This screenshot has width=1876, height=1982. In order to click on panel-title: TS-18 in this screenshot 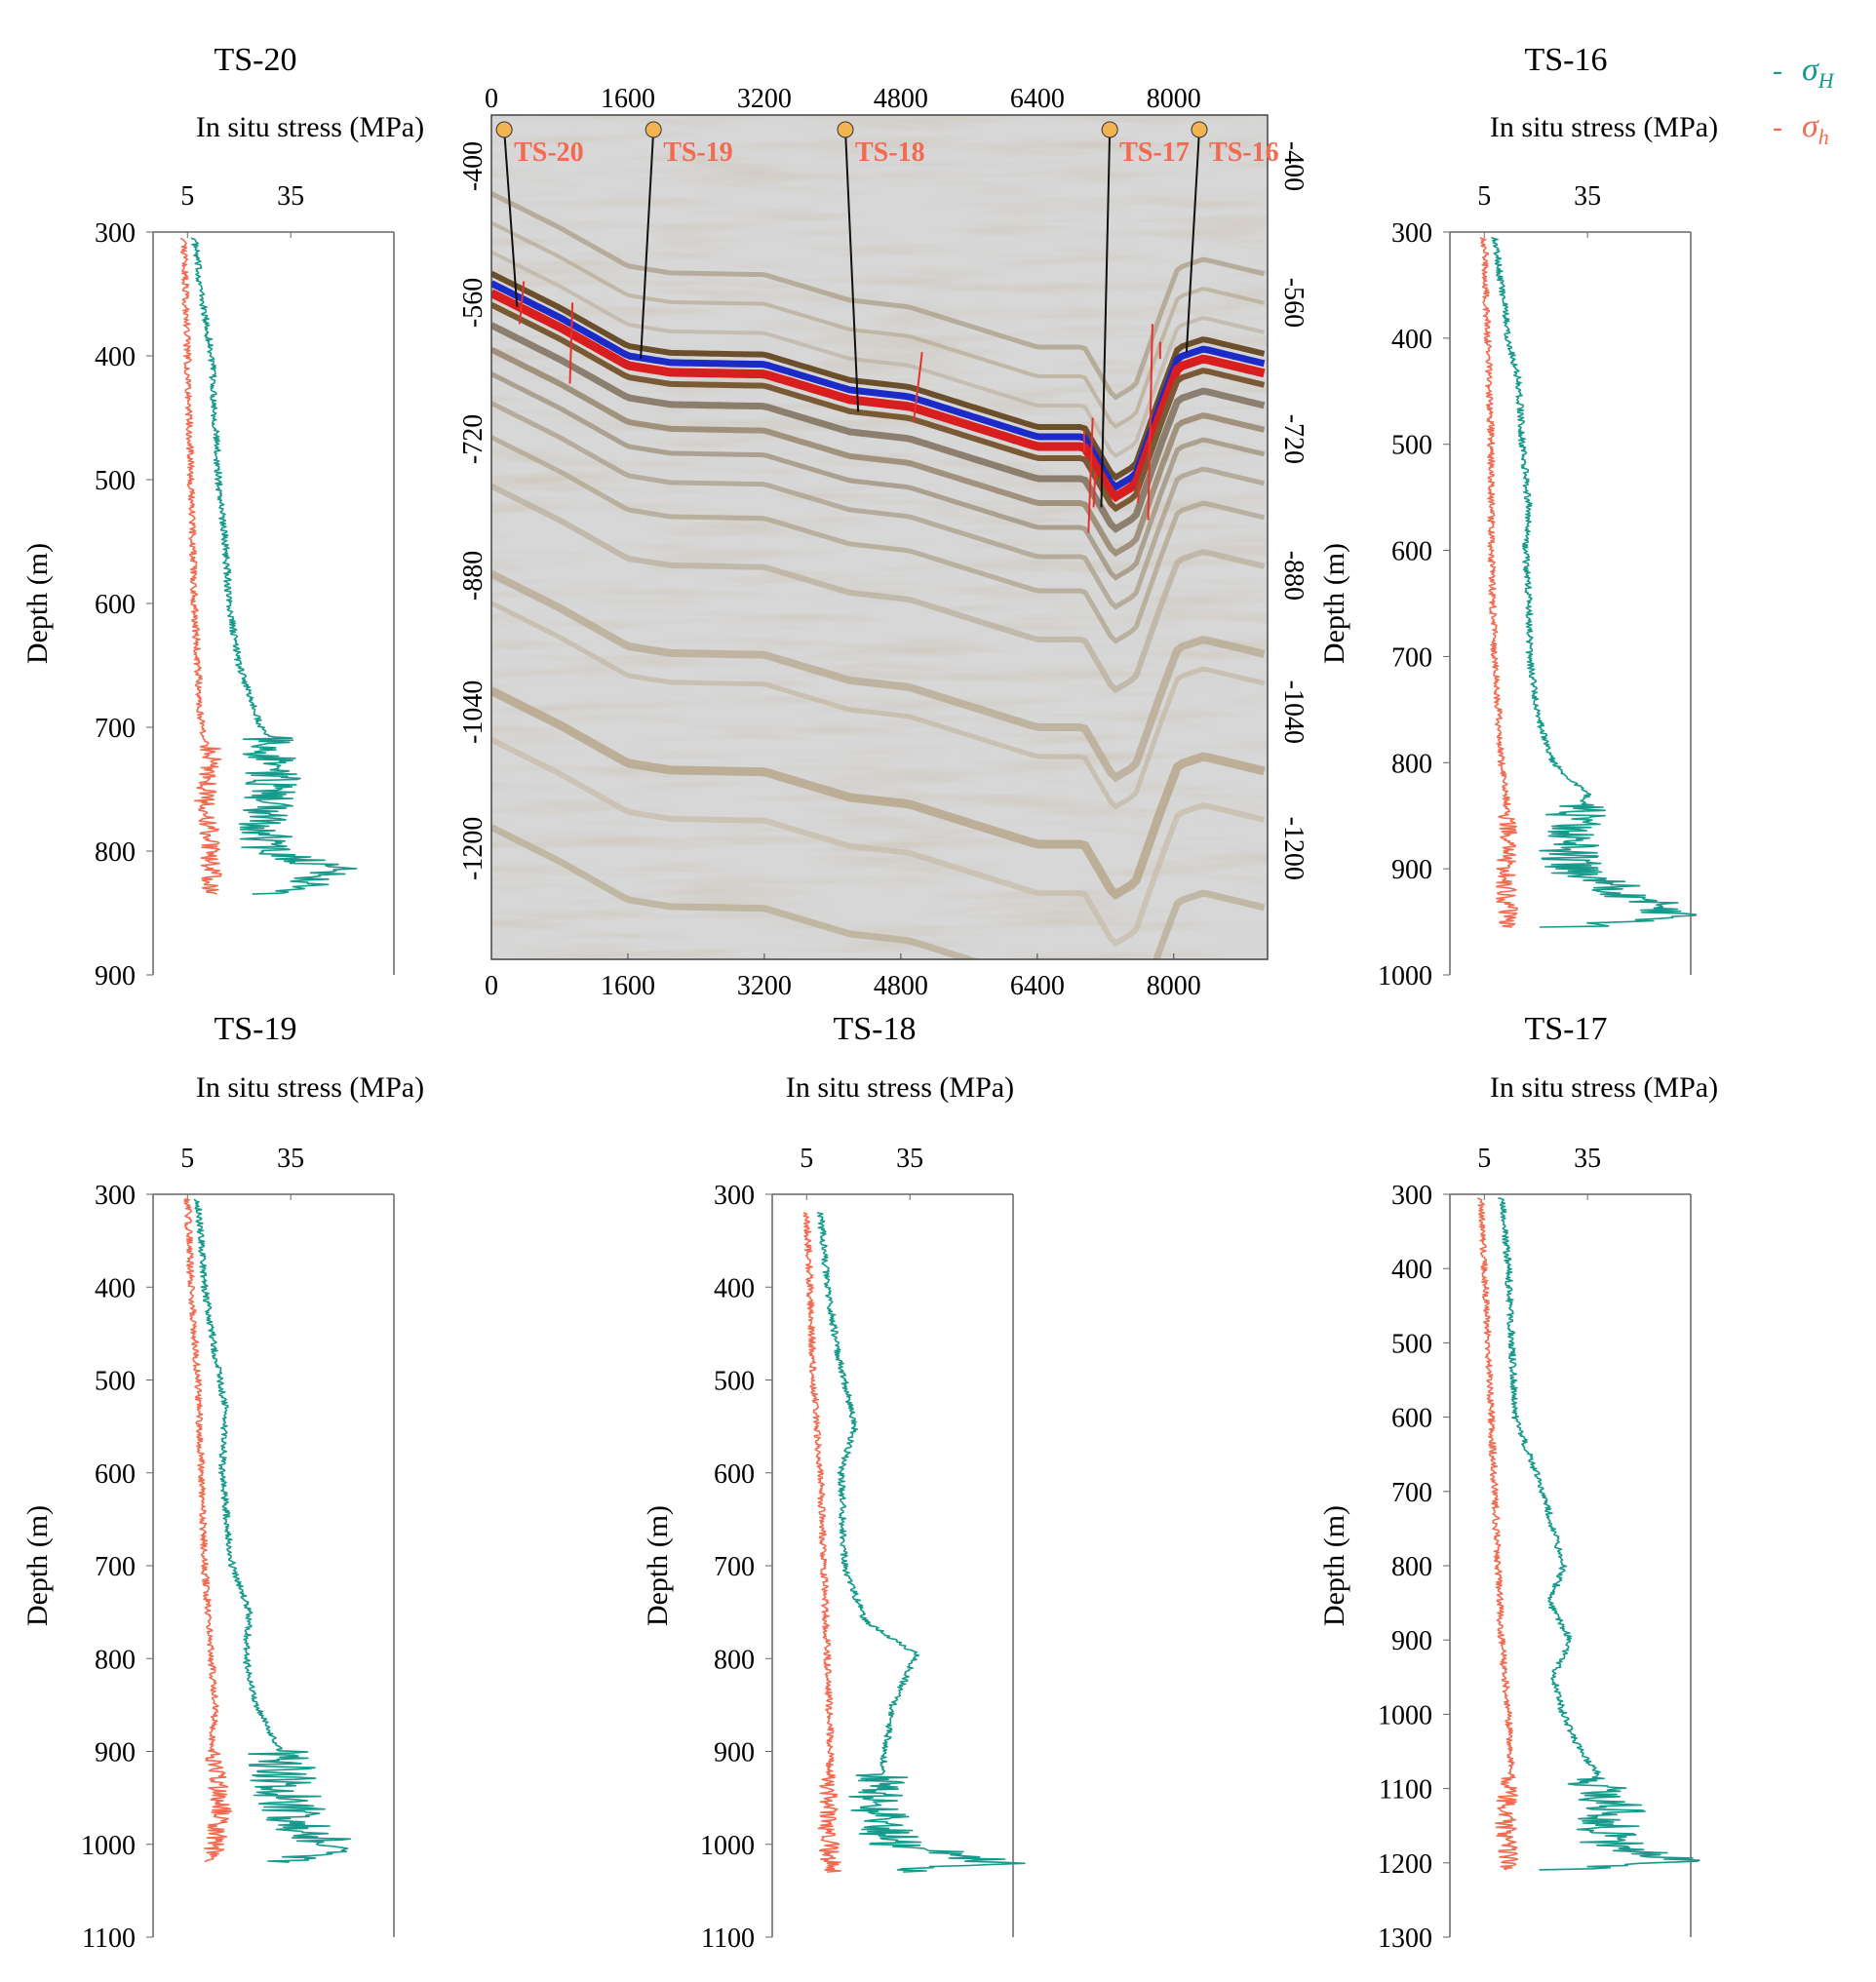, I will do `click(875, 1029)`.